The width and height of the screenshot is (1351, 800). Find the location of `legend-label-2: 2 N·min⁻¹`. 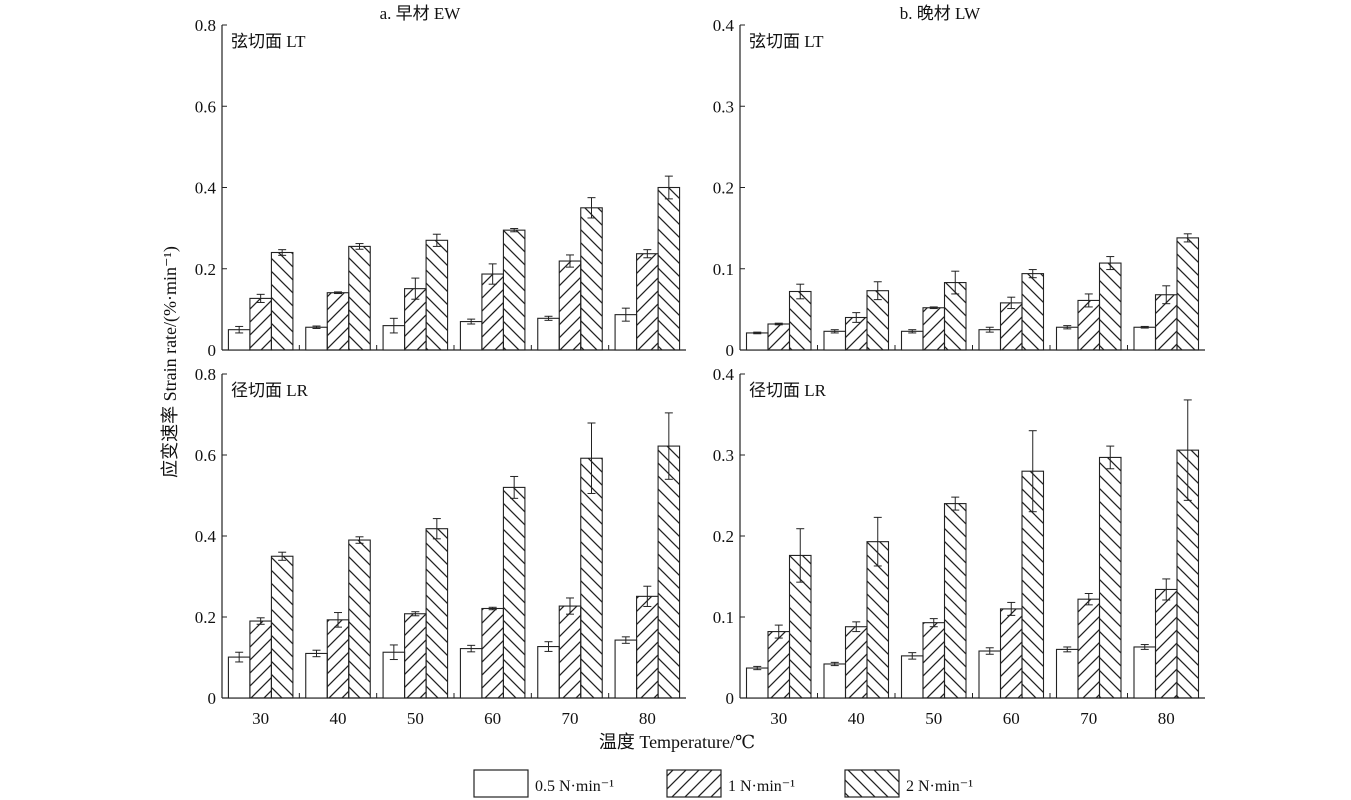

legend-label-2: 2 N·min⁻¹ is located at coordinates (939, 786).